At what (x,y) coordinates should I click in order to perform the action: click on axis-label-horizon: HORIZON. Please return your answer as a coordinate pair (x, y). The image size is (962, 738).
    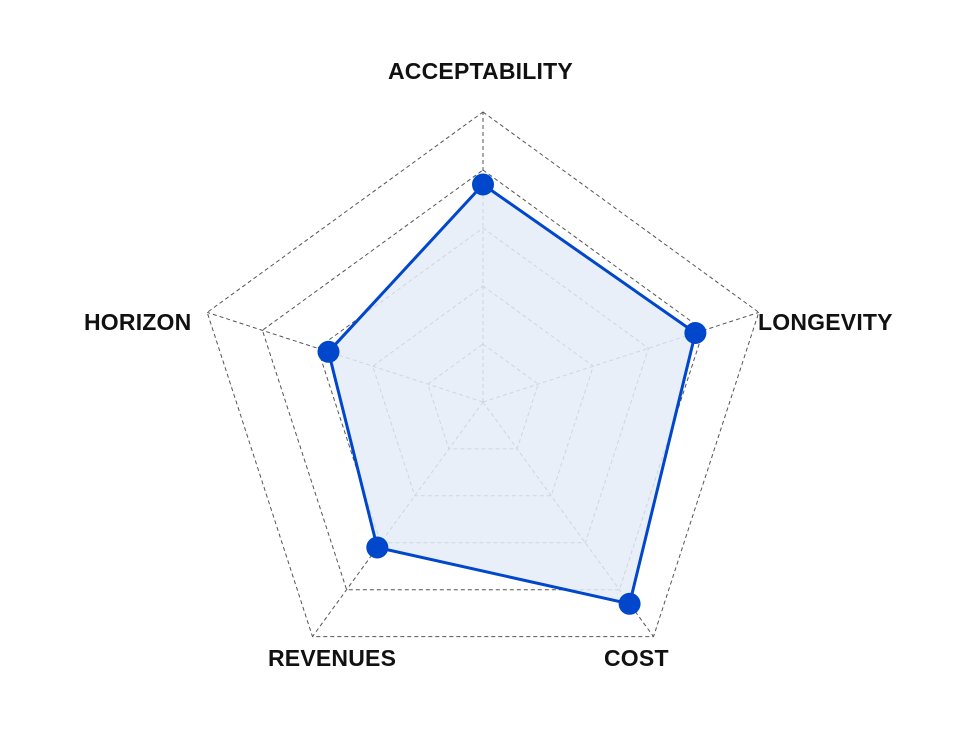
    Looking at the image, I should click on (138, 322).